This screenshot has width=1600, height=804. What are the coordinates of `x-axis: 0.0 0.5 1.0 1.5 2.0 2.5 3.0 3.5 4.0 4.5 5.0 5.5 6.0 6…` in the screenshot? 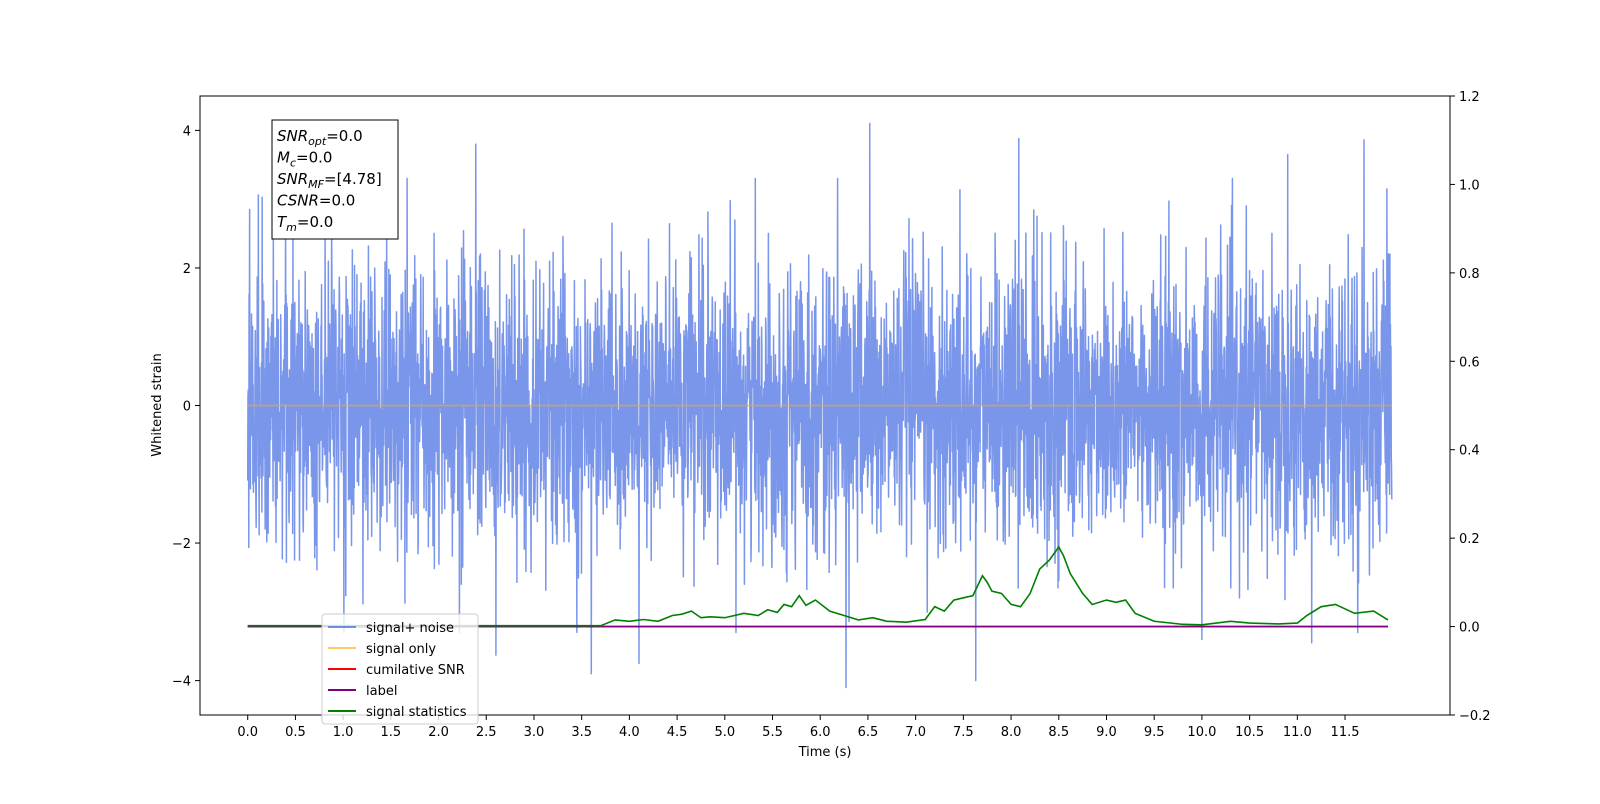 It's located at (798, 727).